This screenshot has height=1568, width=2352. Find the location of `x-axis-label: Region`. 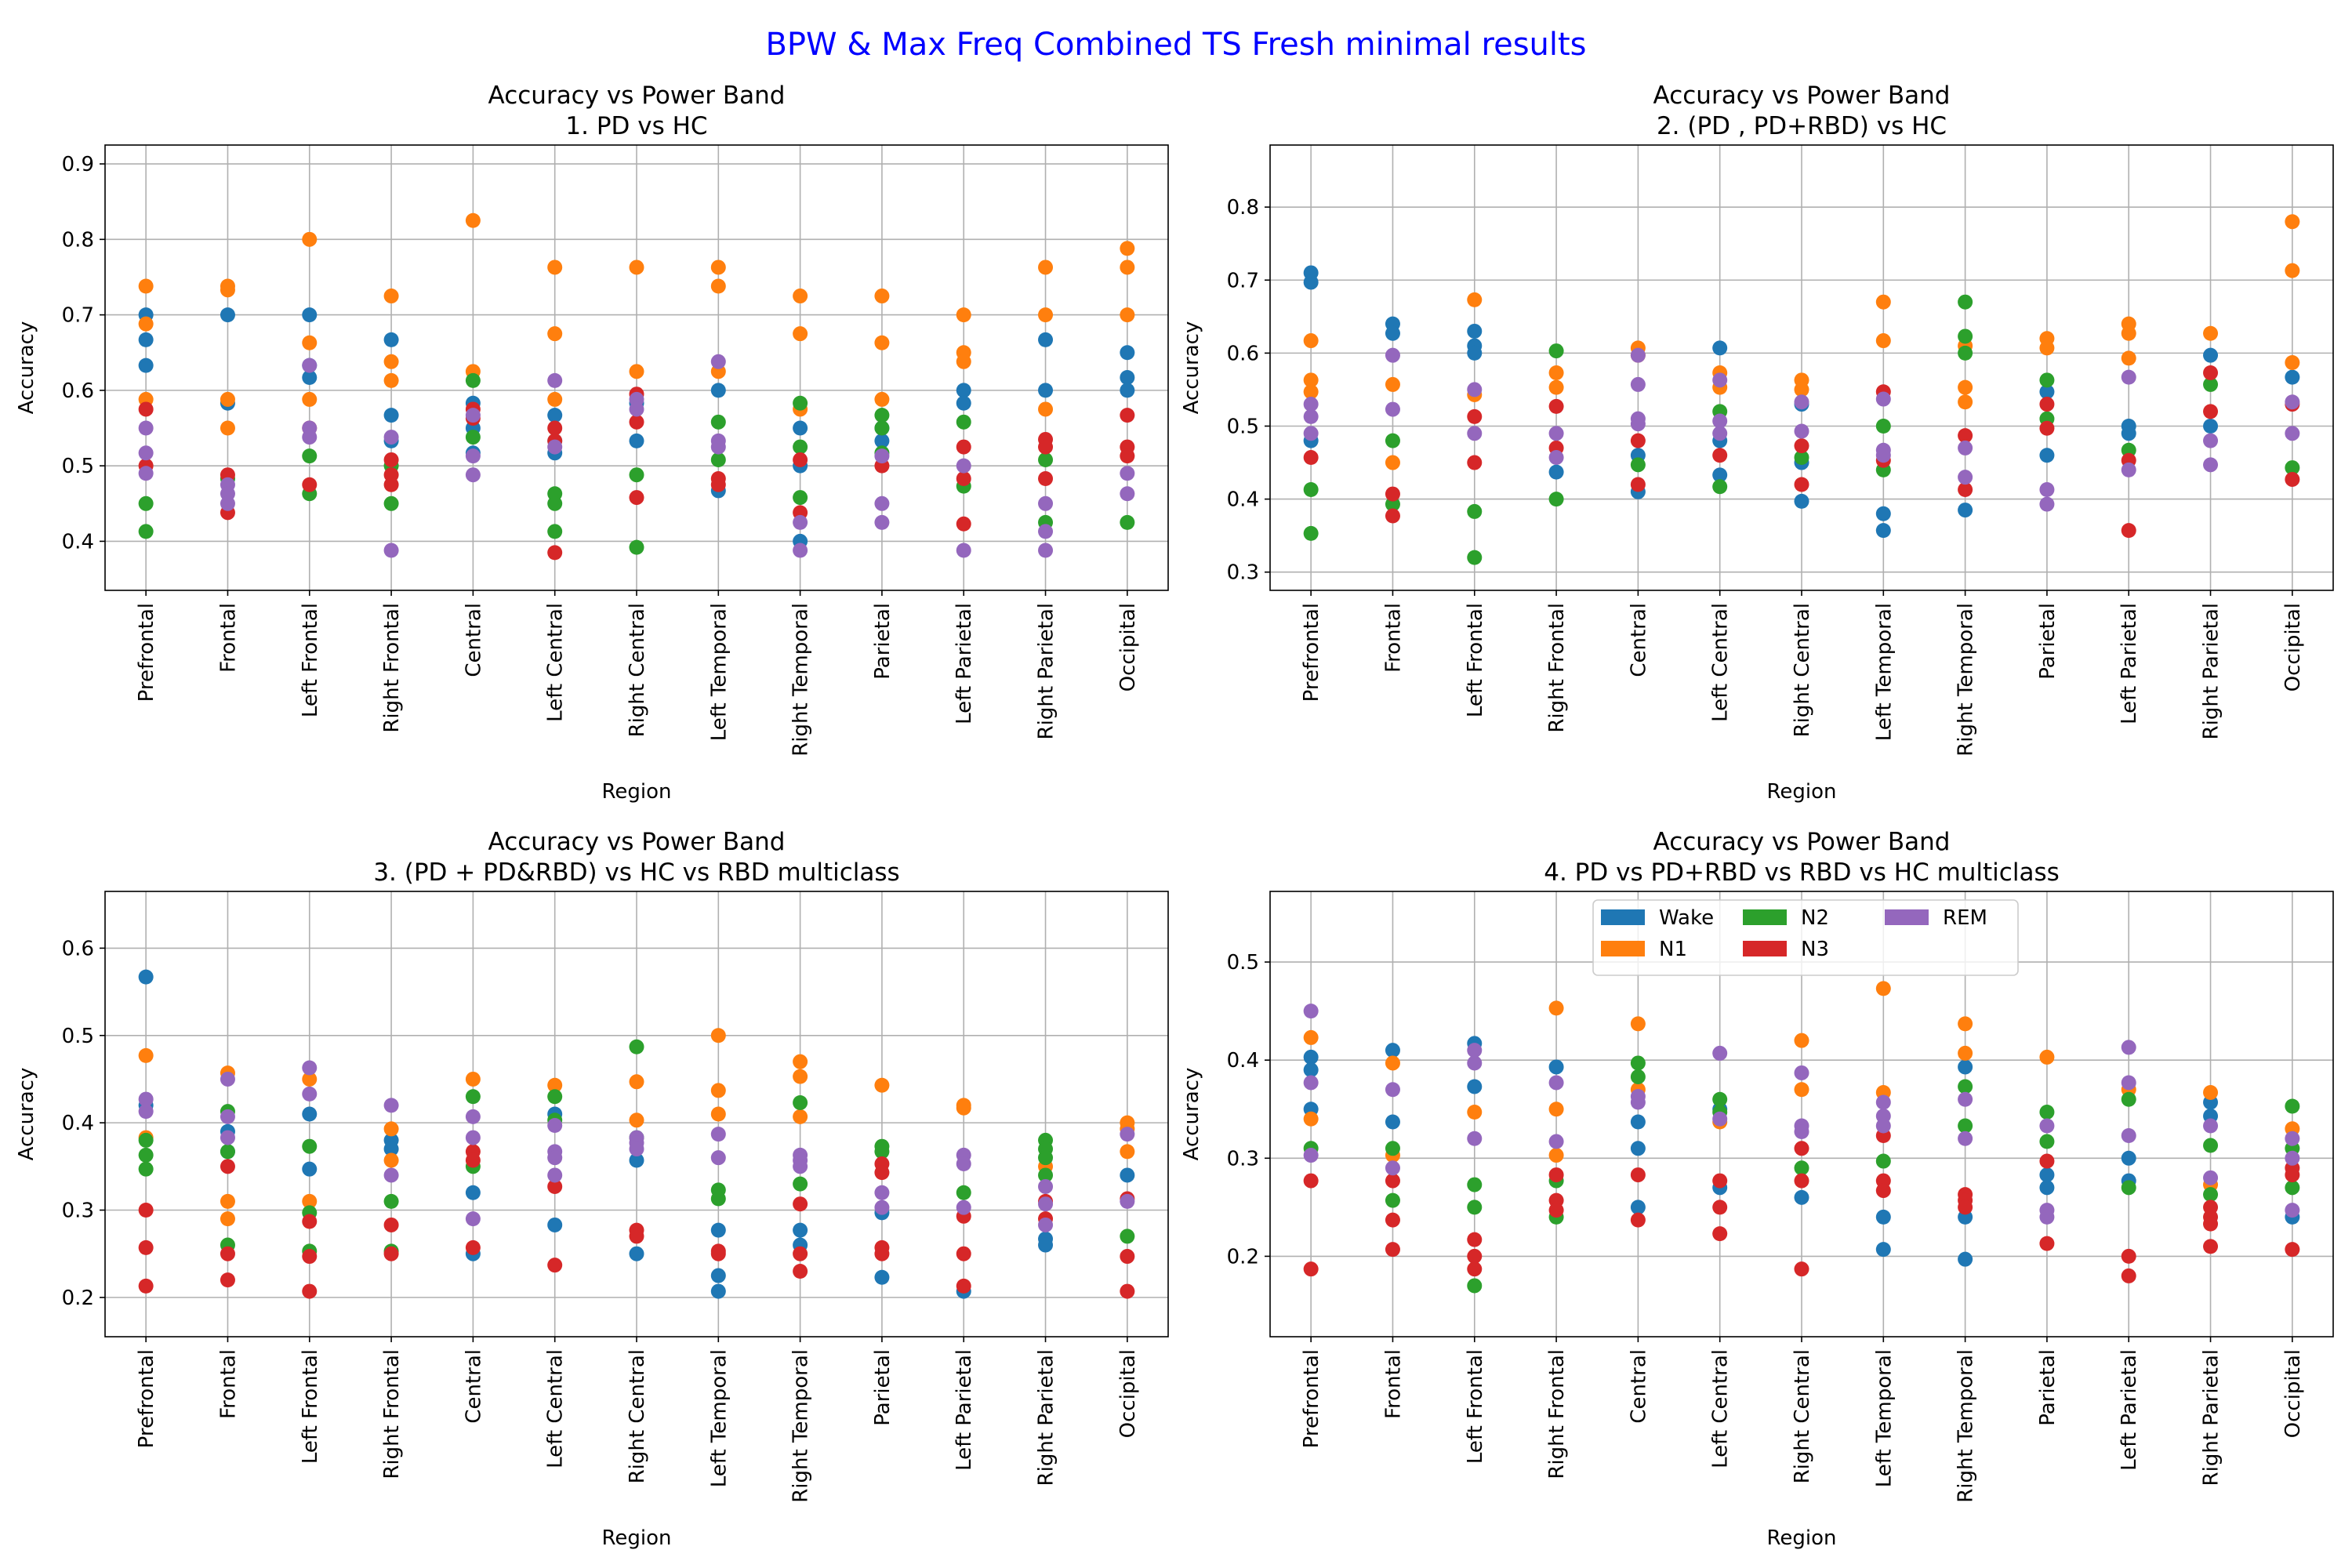

x-axis-label: Region is located at coordinates (1801, 1538).